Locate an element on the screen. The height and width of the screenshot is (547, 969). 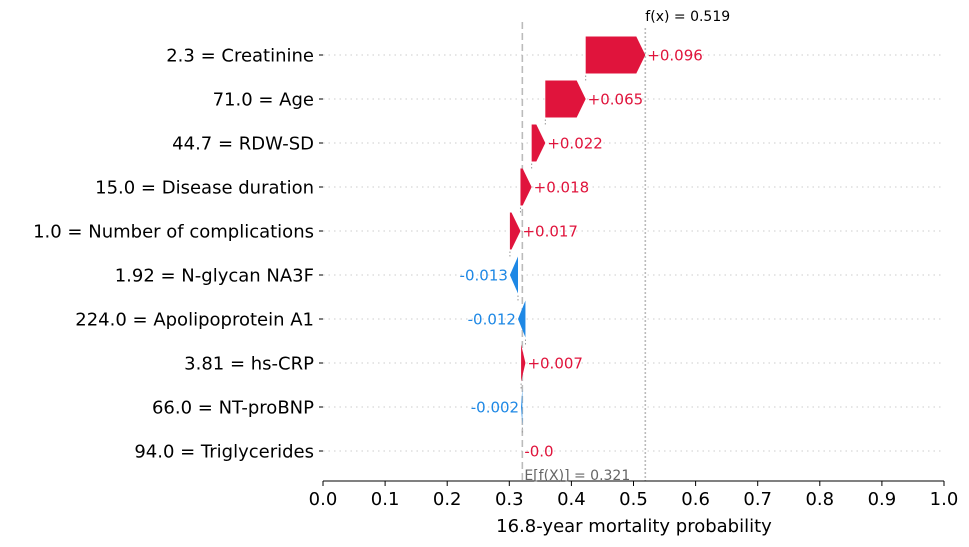
value-label: +0.018 is located at coordinates (562, 188).